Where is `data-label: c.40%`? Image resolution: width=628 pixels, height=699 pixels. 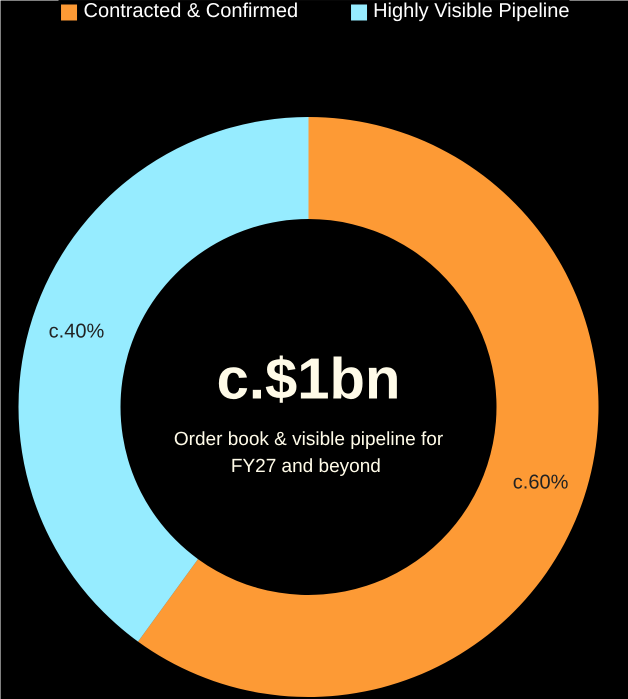
data-label: c.40% is located at coordinates (76, 331).